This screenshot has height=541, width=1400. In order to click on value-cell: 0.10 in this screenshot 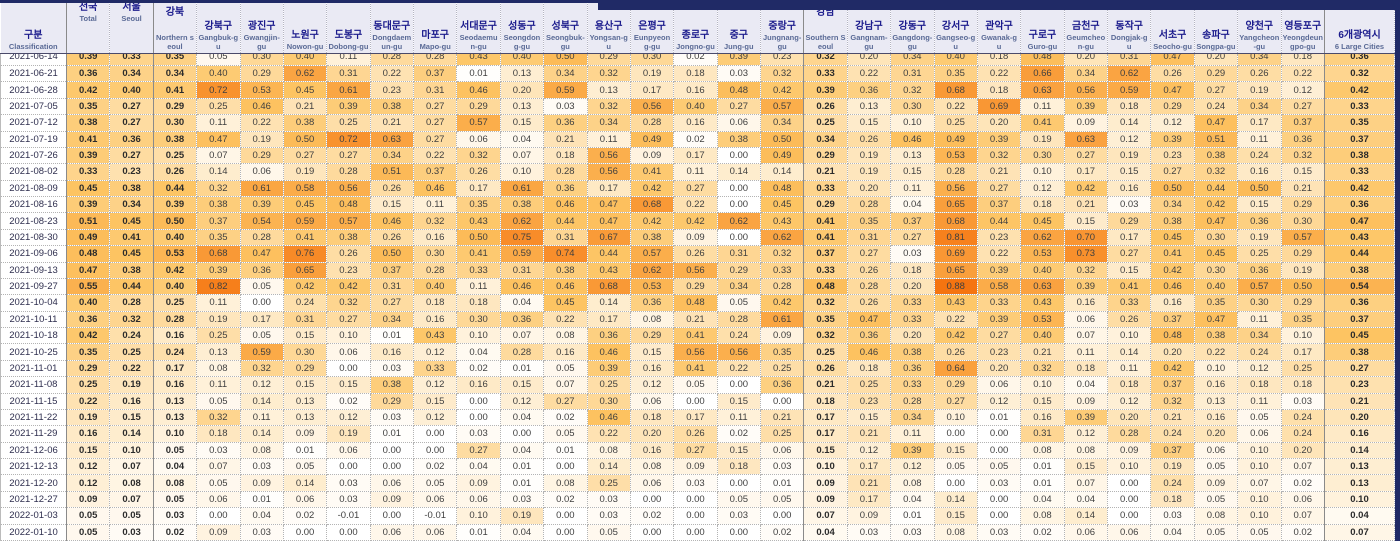, I will do `click(522, 172)`.